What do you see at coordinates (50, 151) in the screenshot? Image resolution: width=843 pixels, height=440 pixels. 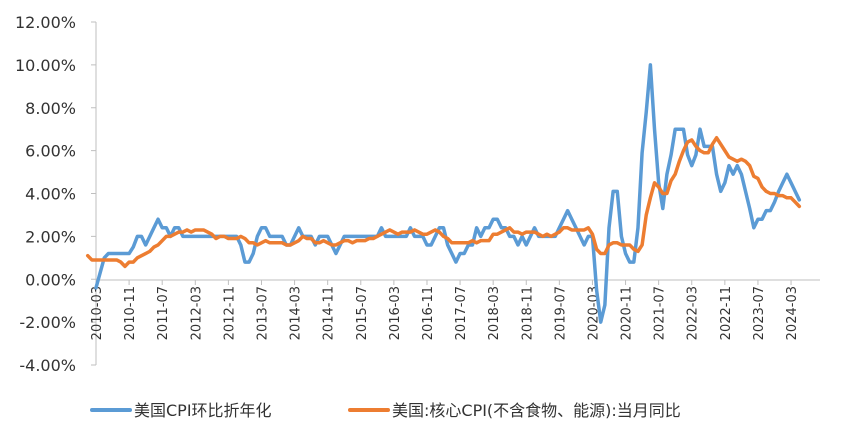 I see `y-tick-label: 6.00%` at bounding box center [50, 151].